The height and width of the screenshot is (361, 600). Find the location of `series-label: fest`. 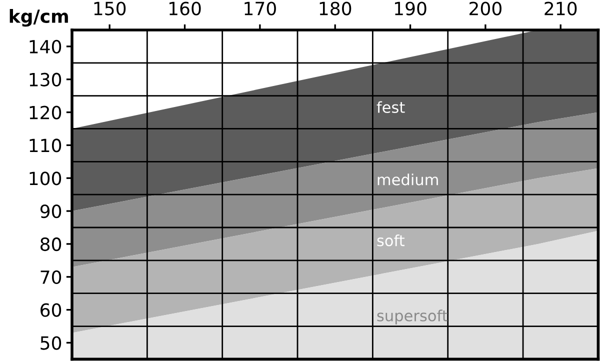

series-label: fest is located at coordinates (390, 107).